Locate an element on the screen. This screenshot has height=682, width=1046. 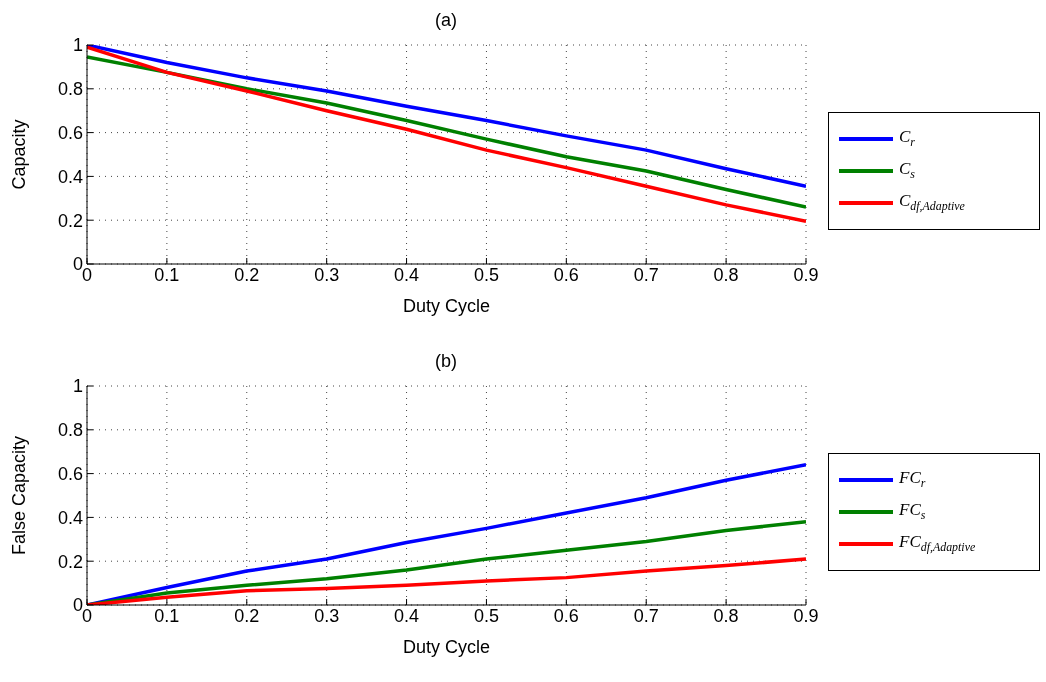
legend-label: C$_{s}$ is located at coordinates (907, 170).